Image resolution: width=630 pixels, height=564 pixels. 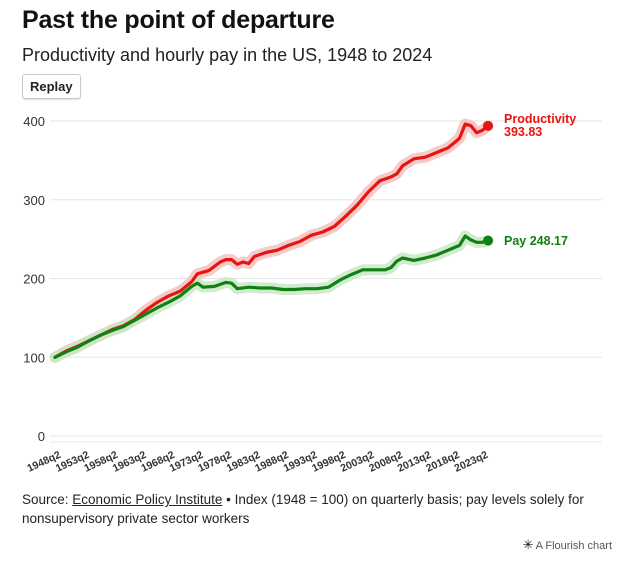 I want to click on productivity-label: Productivity, so click(x=540, y=119).